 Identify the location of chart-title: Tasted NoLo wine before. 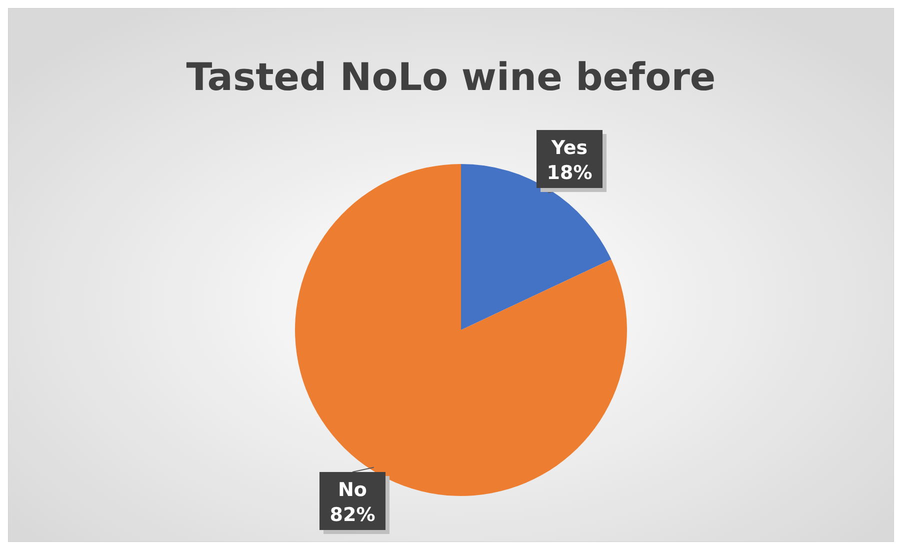
(451, 77).